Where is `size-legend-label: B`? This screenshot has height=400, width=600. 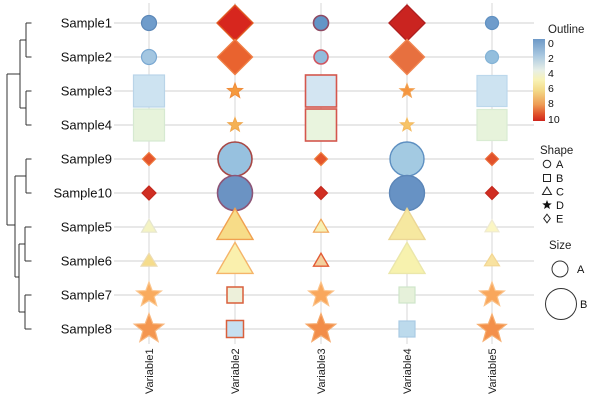 size-legend-label: B is located at coordinates (583, 305).